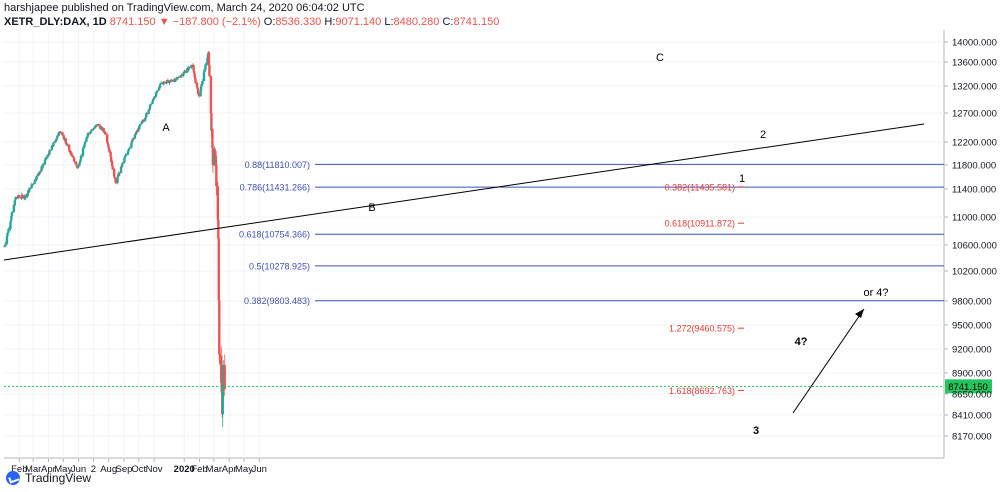 This screenshot has height=492, width=1000. What do you see at coordinates (184, 469) in the screenshot?
I see `time-tick-label: 2020` at bounding box center [184, 469].